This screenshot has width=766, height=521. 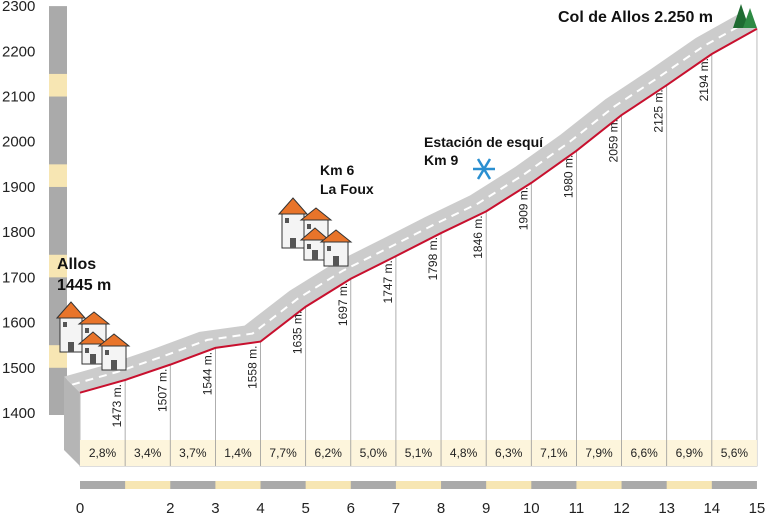 I want to click on x-tick-label: 13, so click(x=666, y=508).